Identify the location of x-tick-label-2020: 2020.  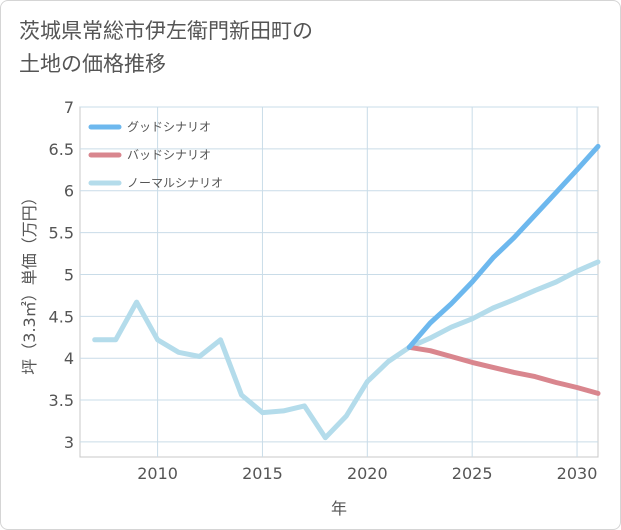
(367, 473).